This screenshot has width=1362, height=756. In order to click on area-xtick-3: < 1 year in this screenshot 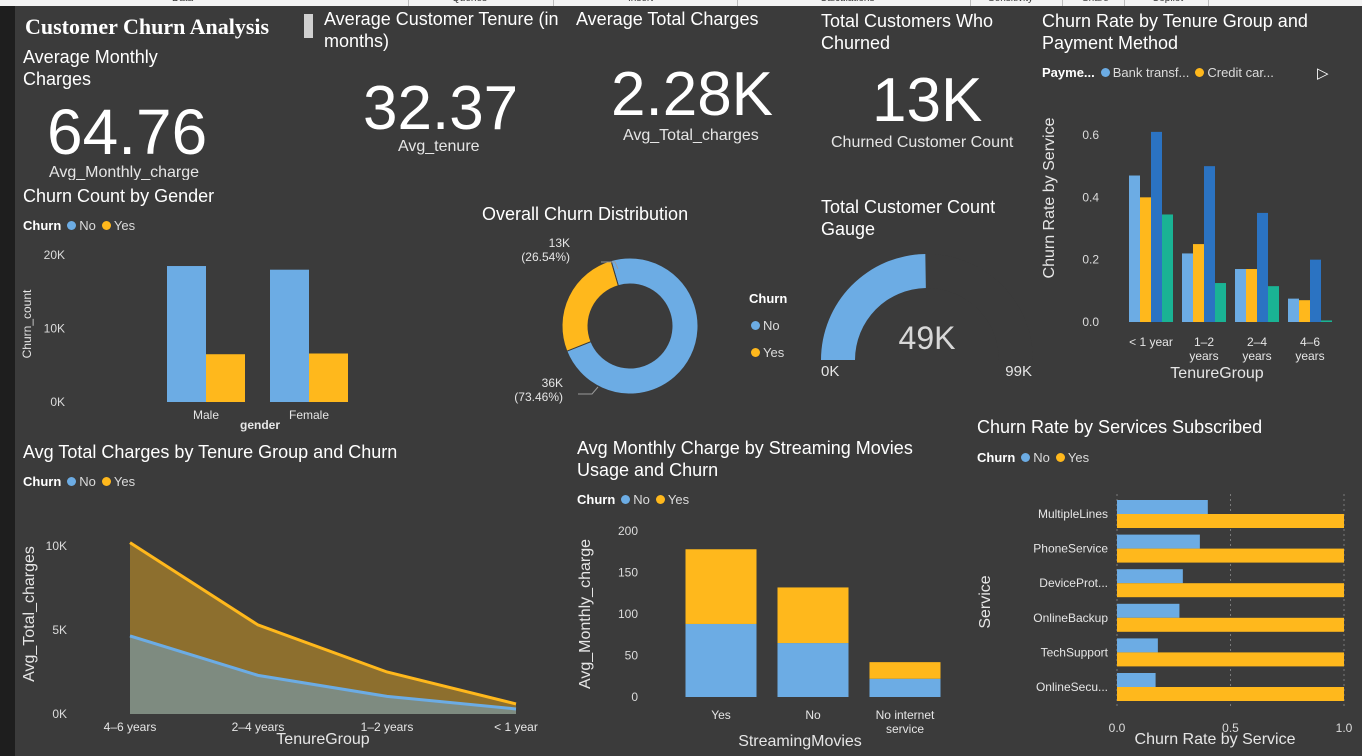, I will do `click(516, 727)`.